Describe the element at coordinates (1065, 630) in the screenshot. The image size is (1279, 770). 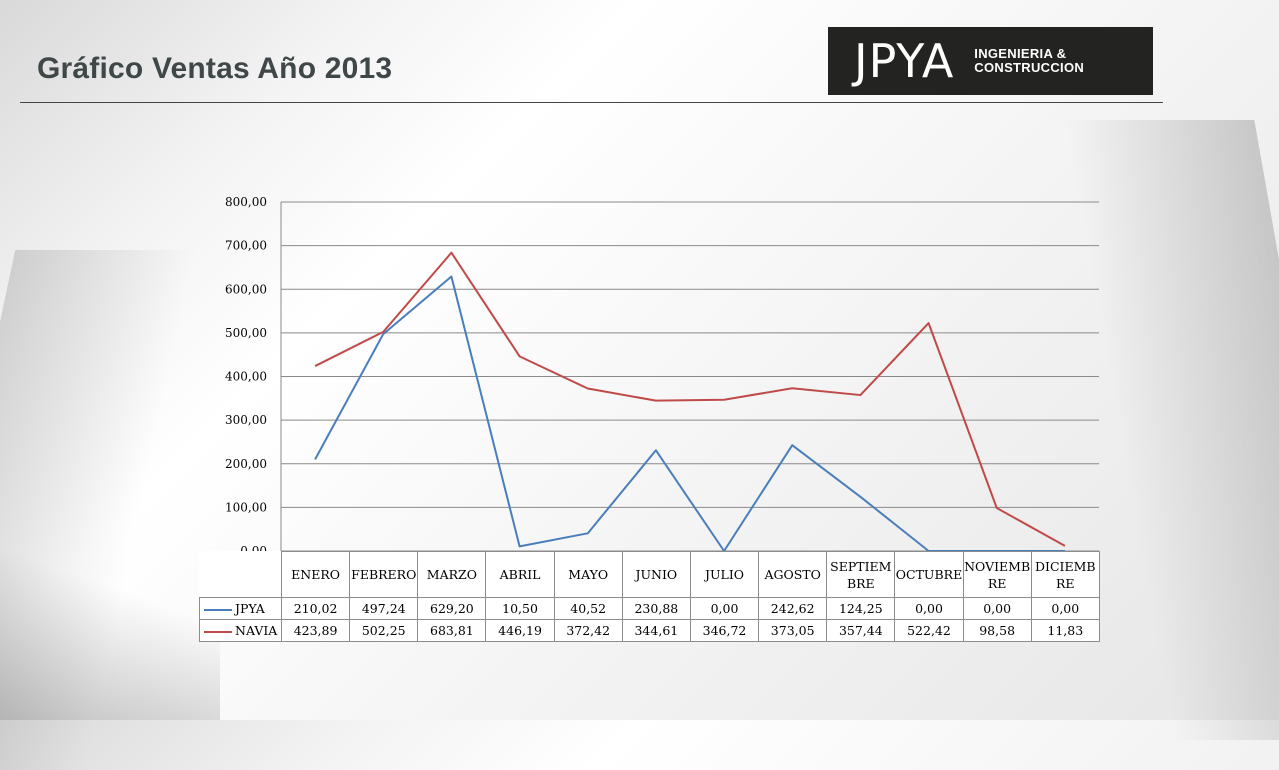
I see `data-value-cell: 11,83` at that location.